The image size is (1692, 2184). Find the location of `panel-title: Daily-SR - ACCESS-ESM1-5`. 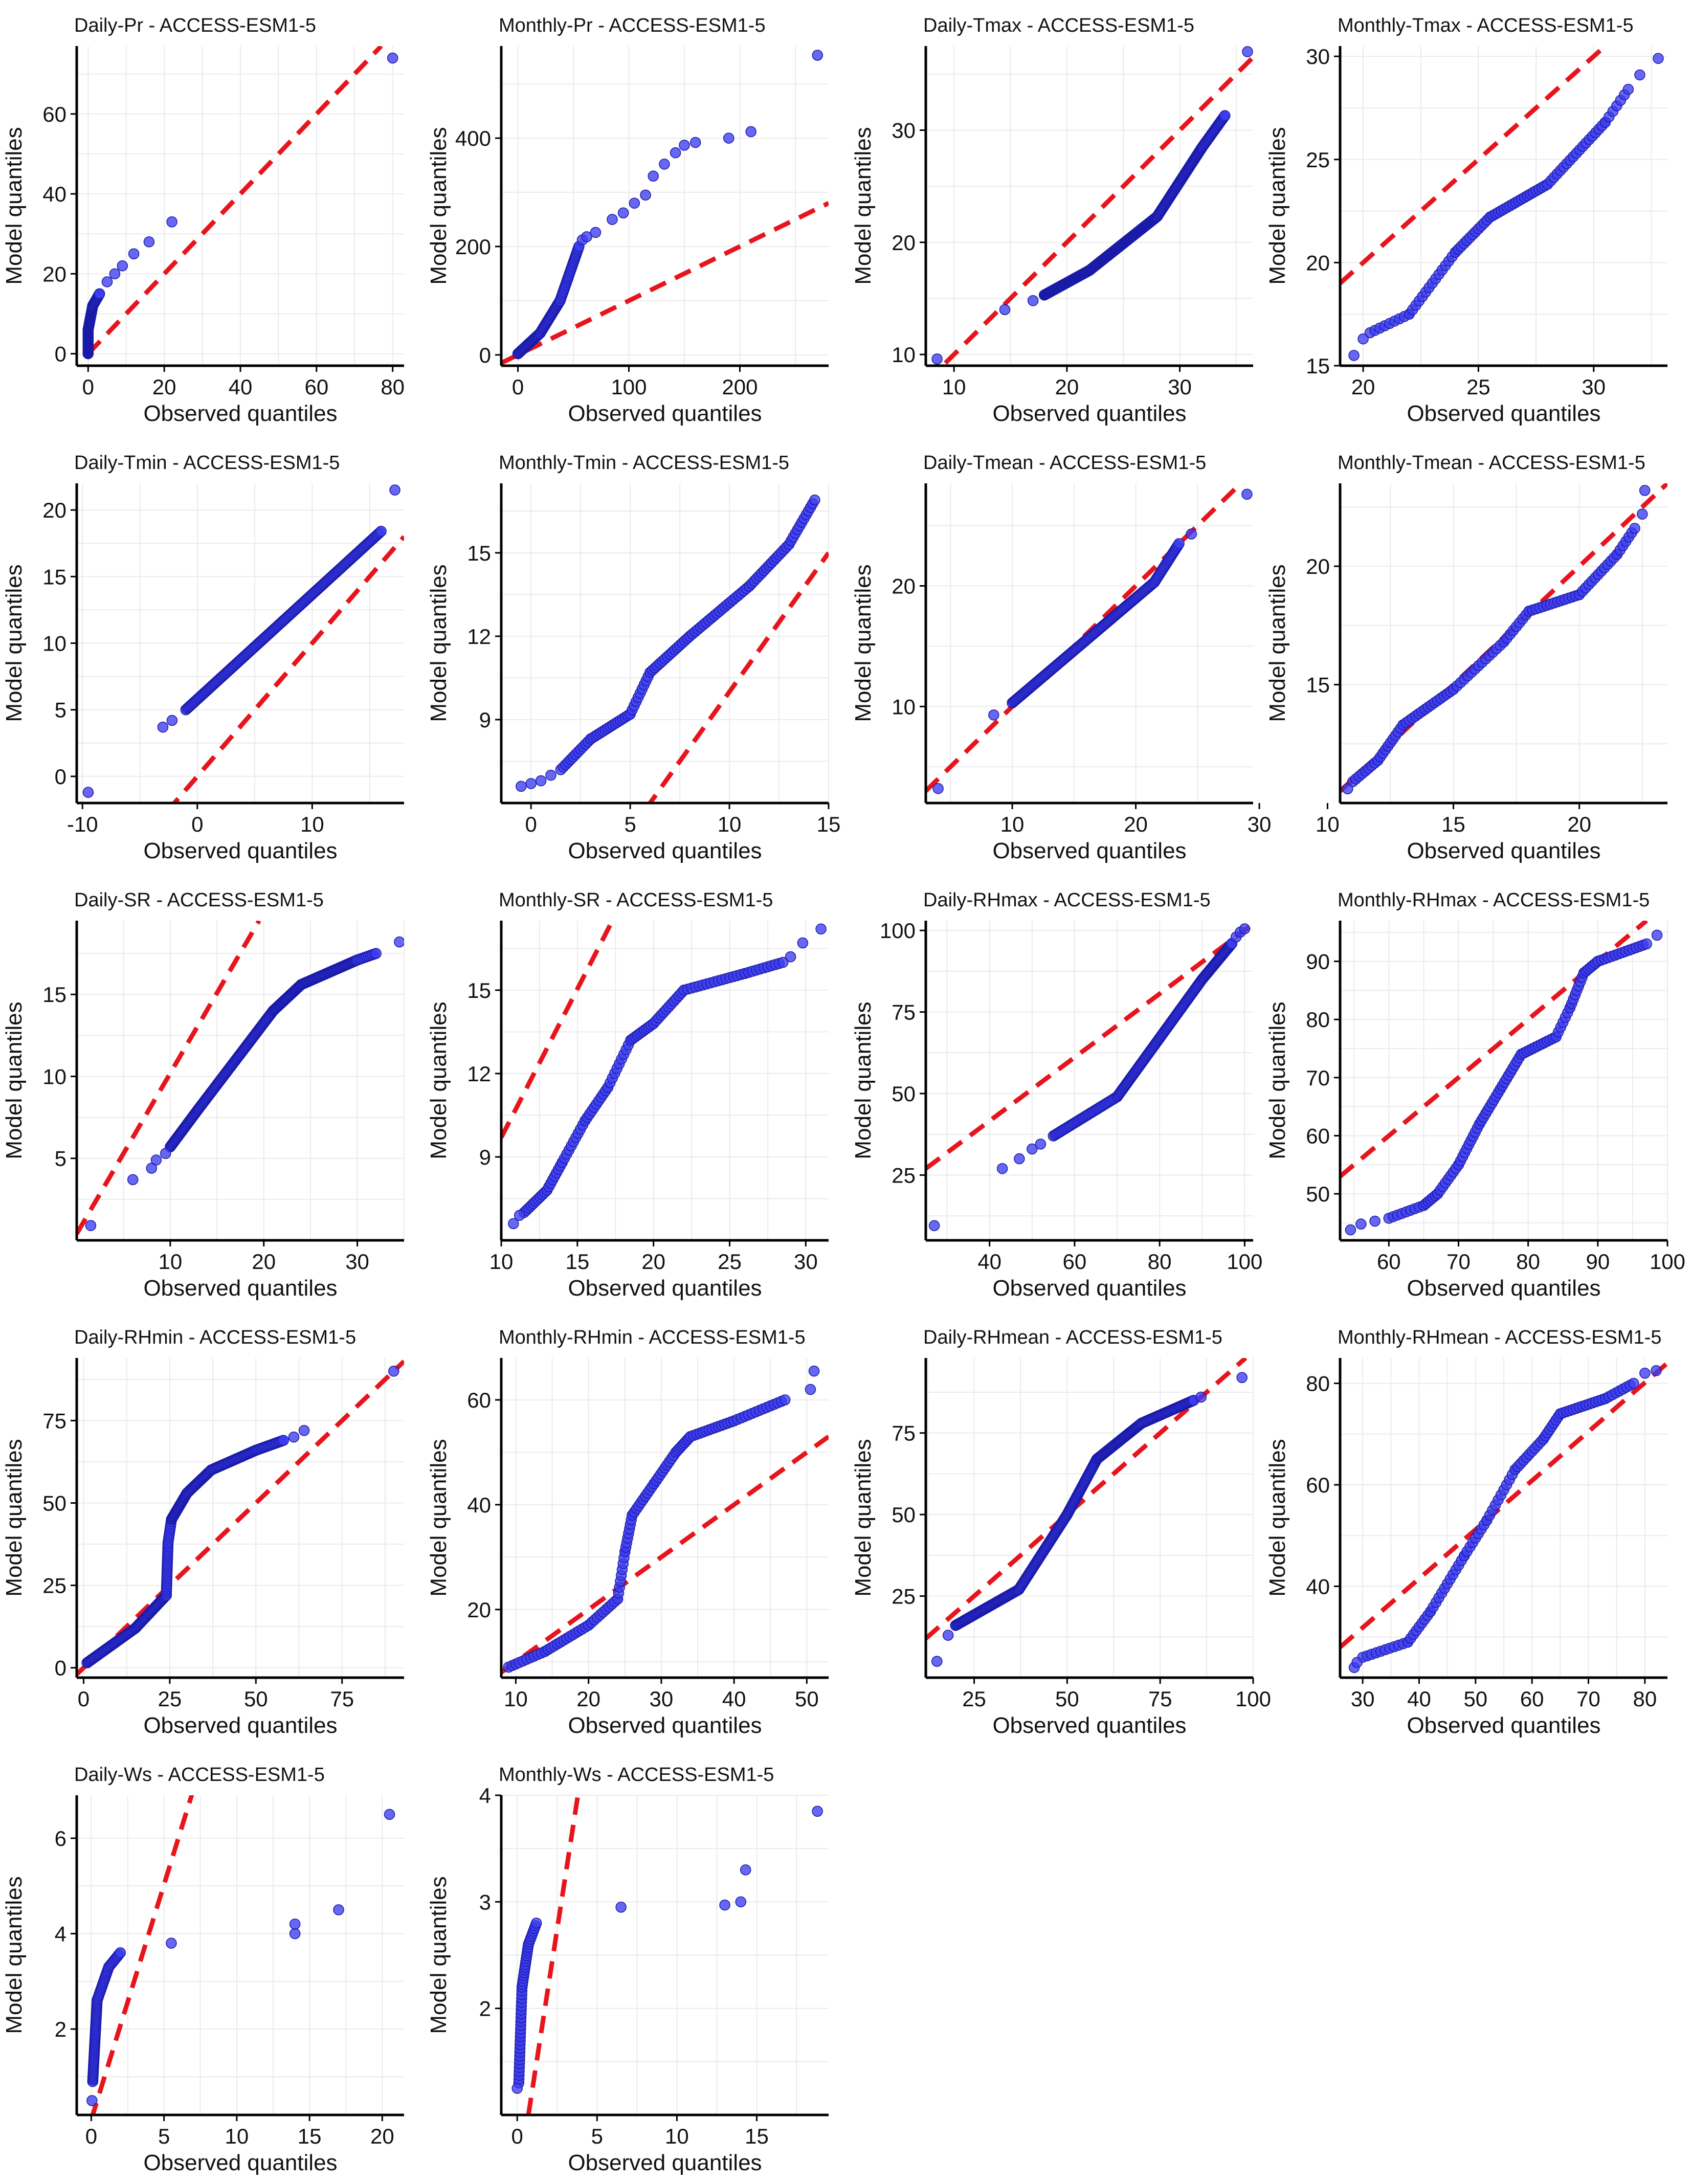

panel-title: Daily-SR - ACCESS-ESM1-5 is located at coordinates (199, 900).